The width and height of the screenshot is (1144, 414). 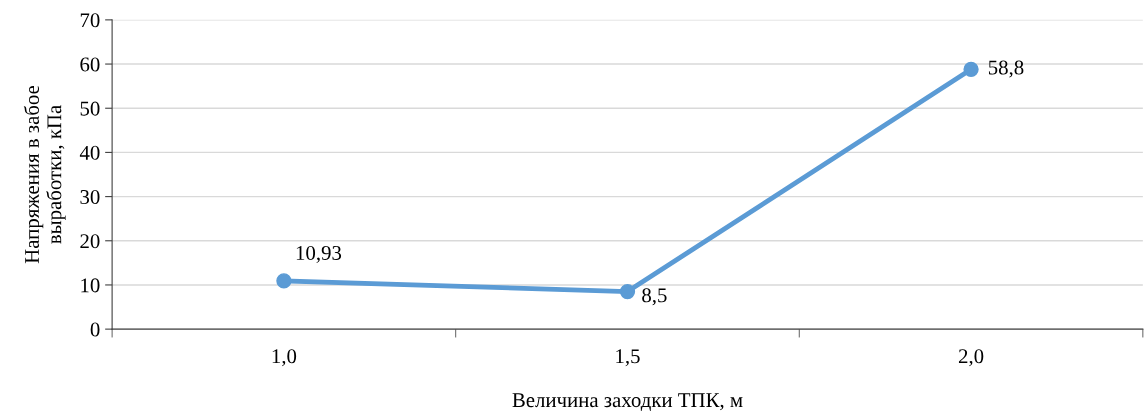 What do you see at coordinates (1006, 69) in the screenshot?
I see `data-label: 58,8` at bounding box center [1006, 69].